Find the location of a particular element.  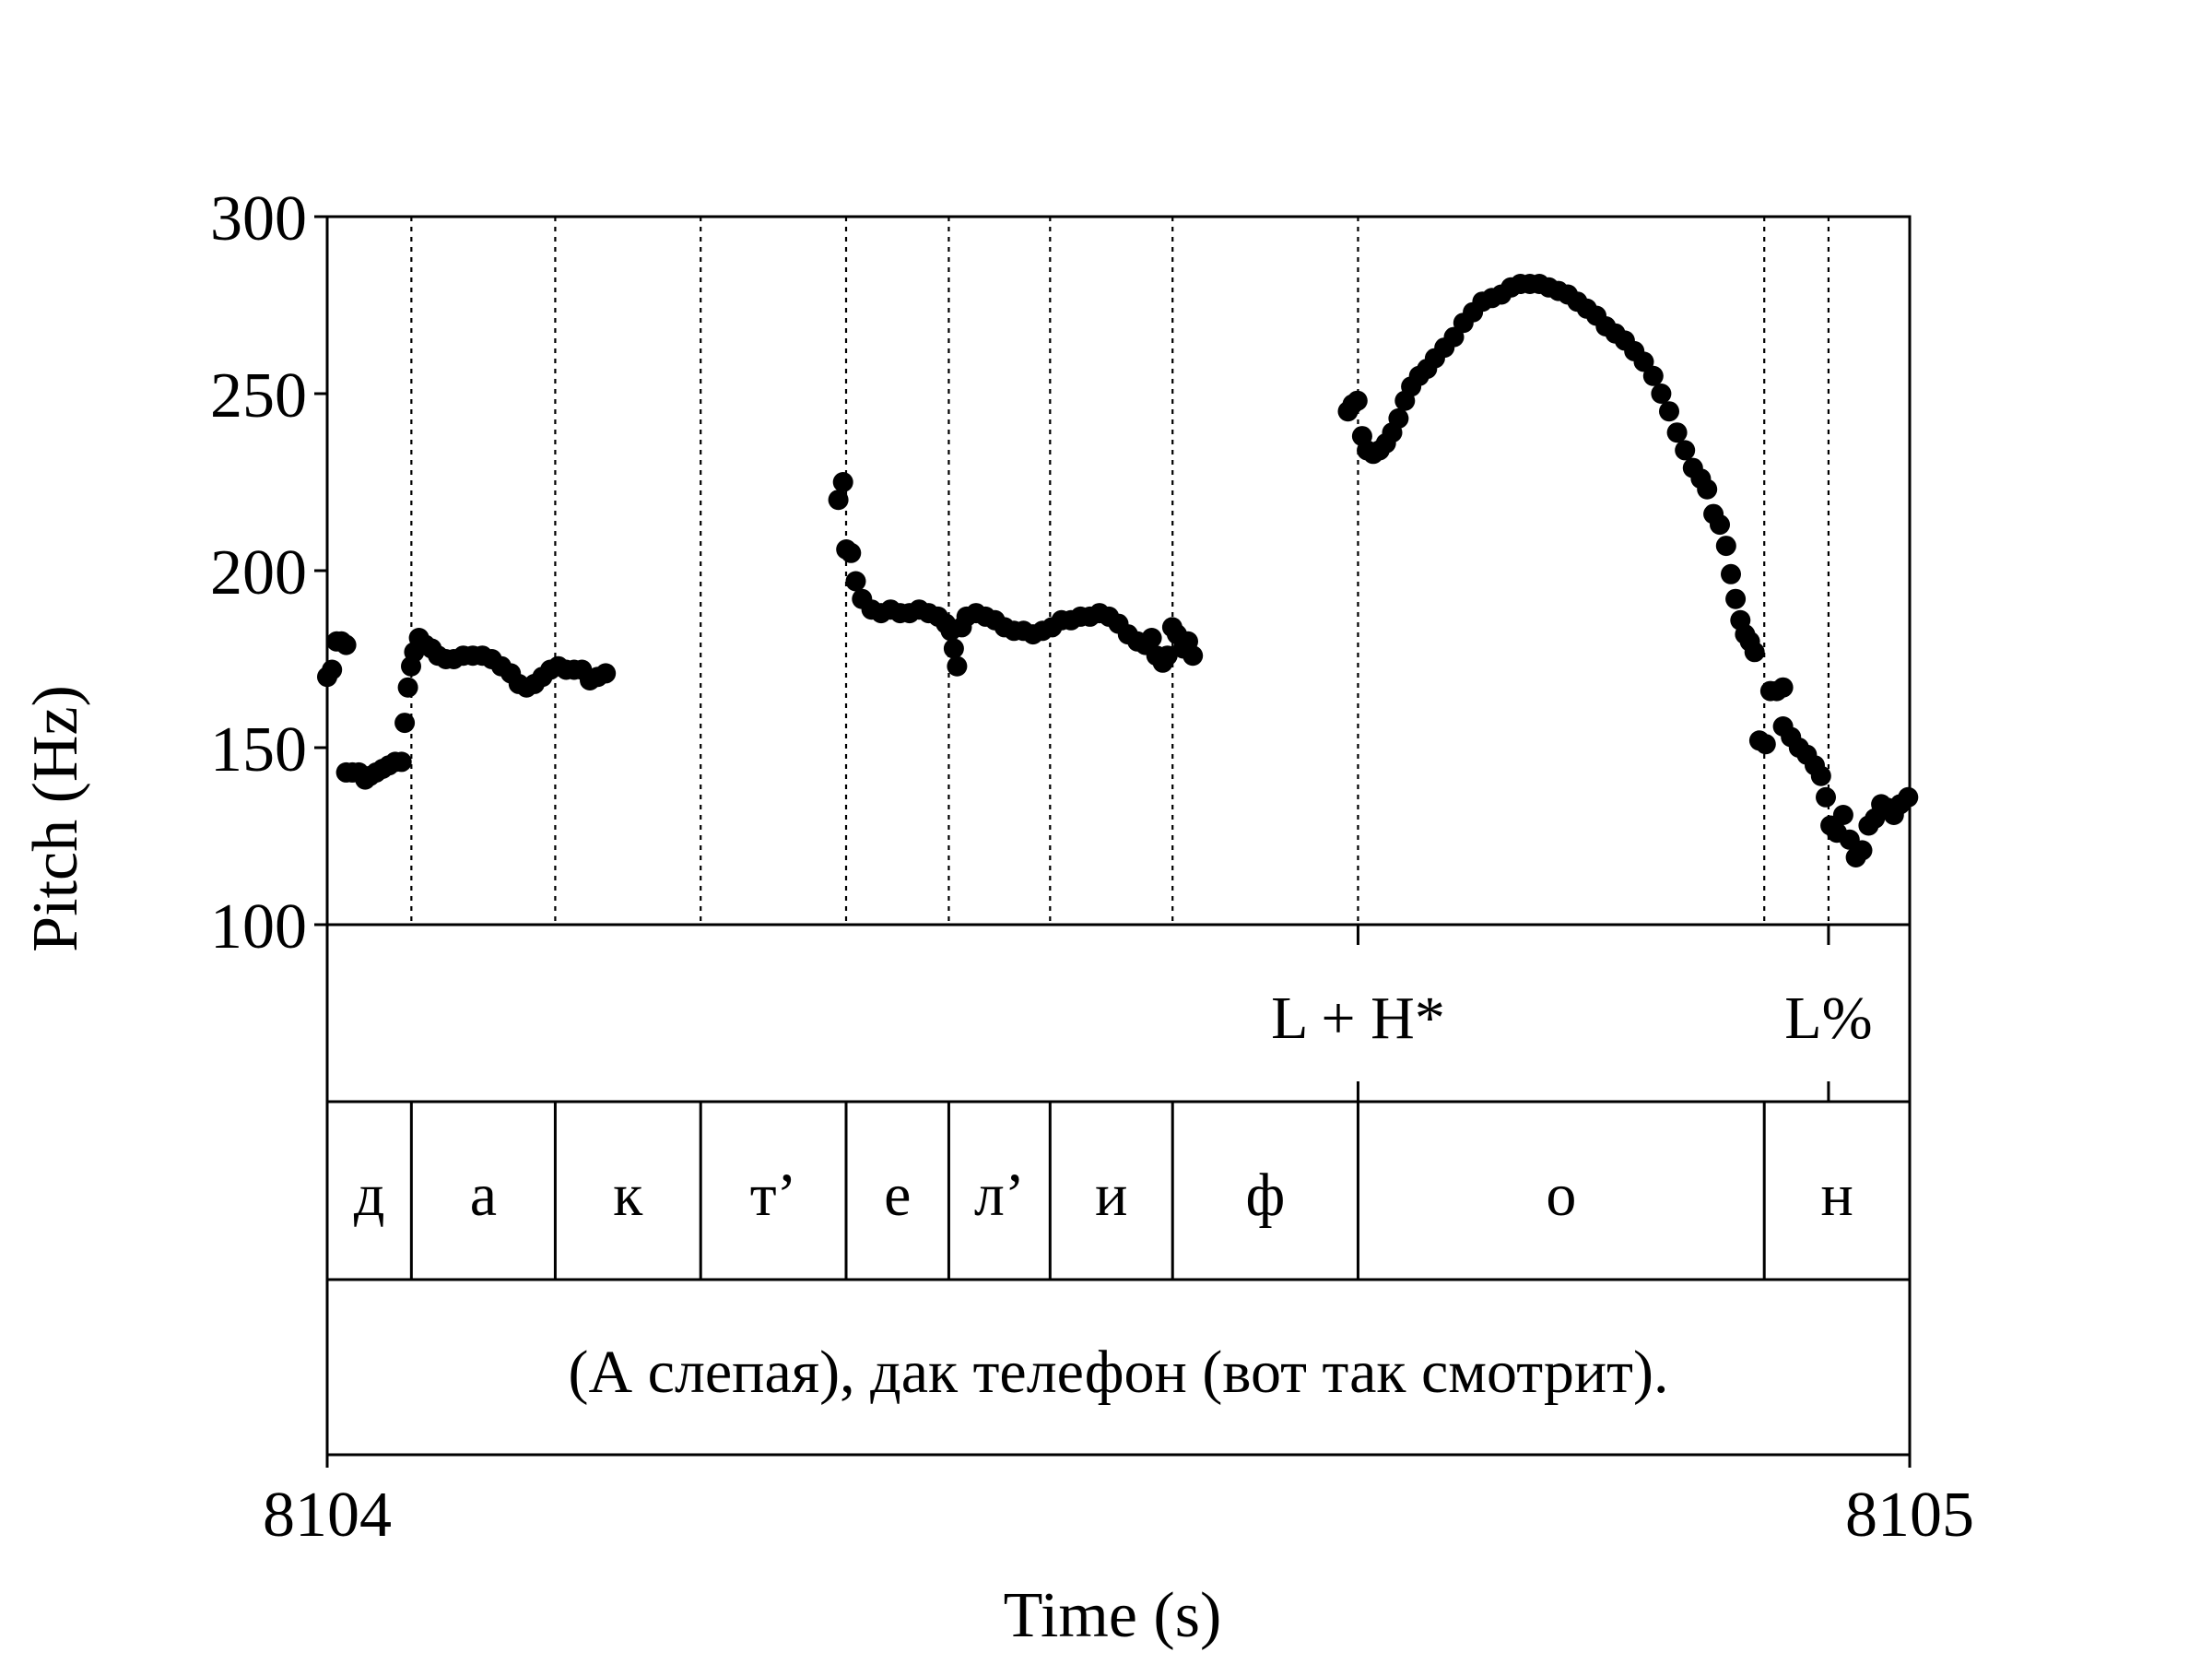

tone-label: L + H* is located at coordinates (1358, 1018).